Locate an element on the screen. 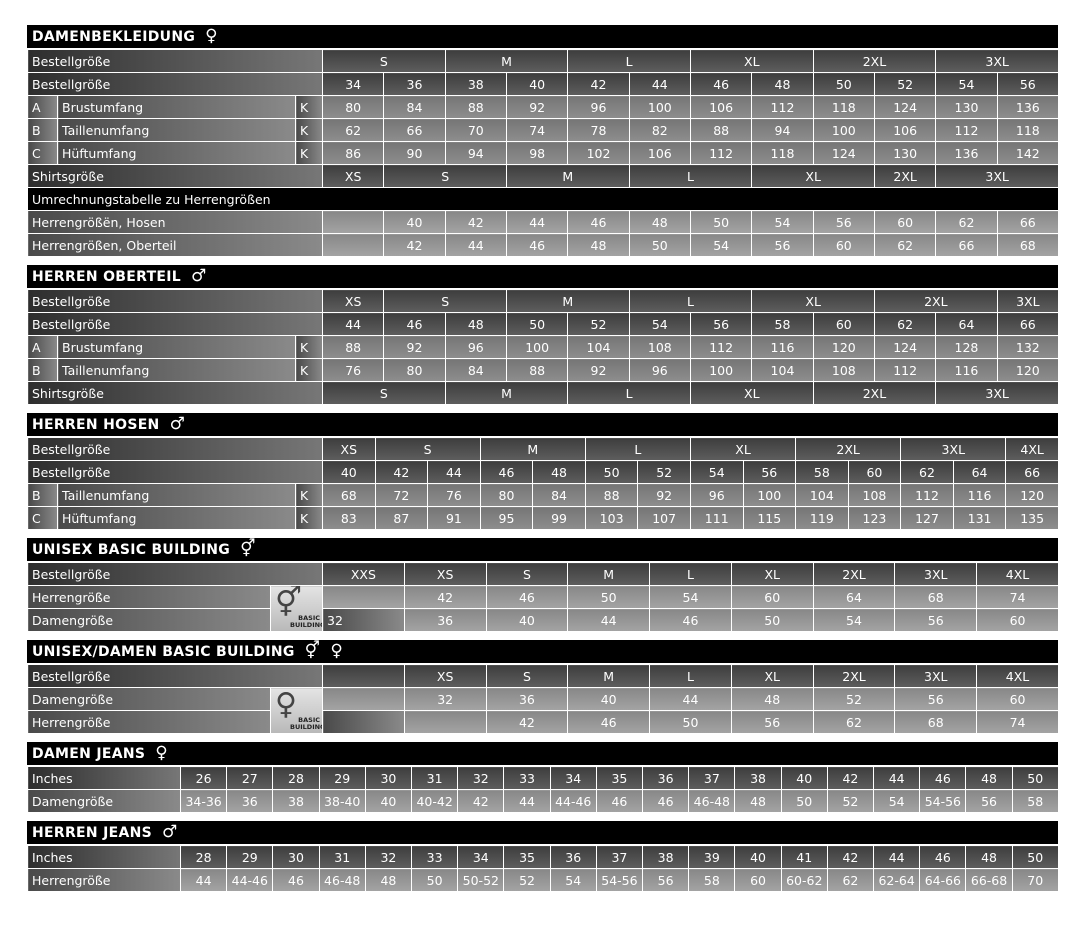  size-value: 54-56 is located at coordinates (943, 801).